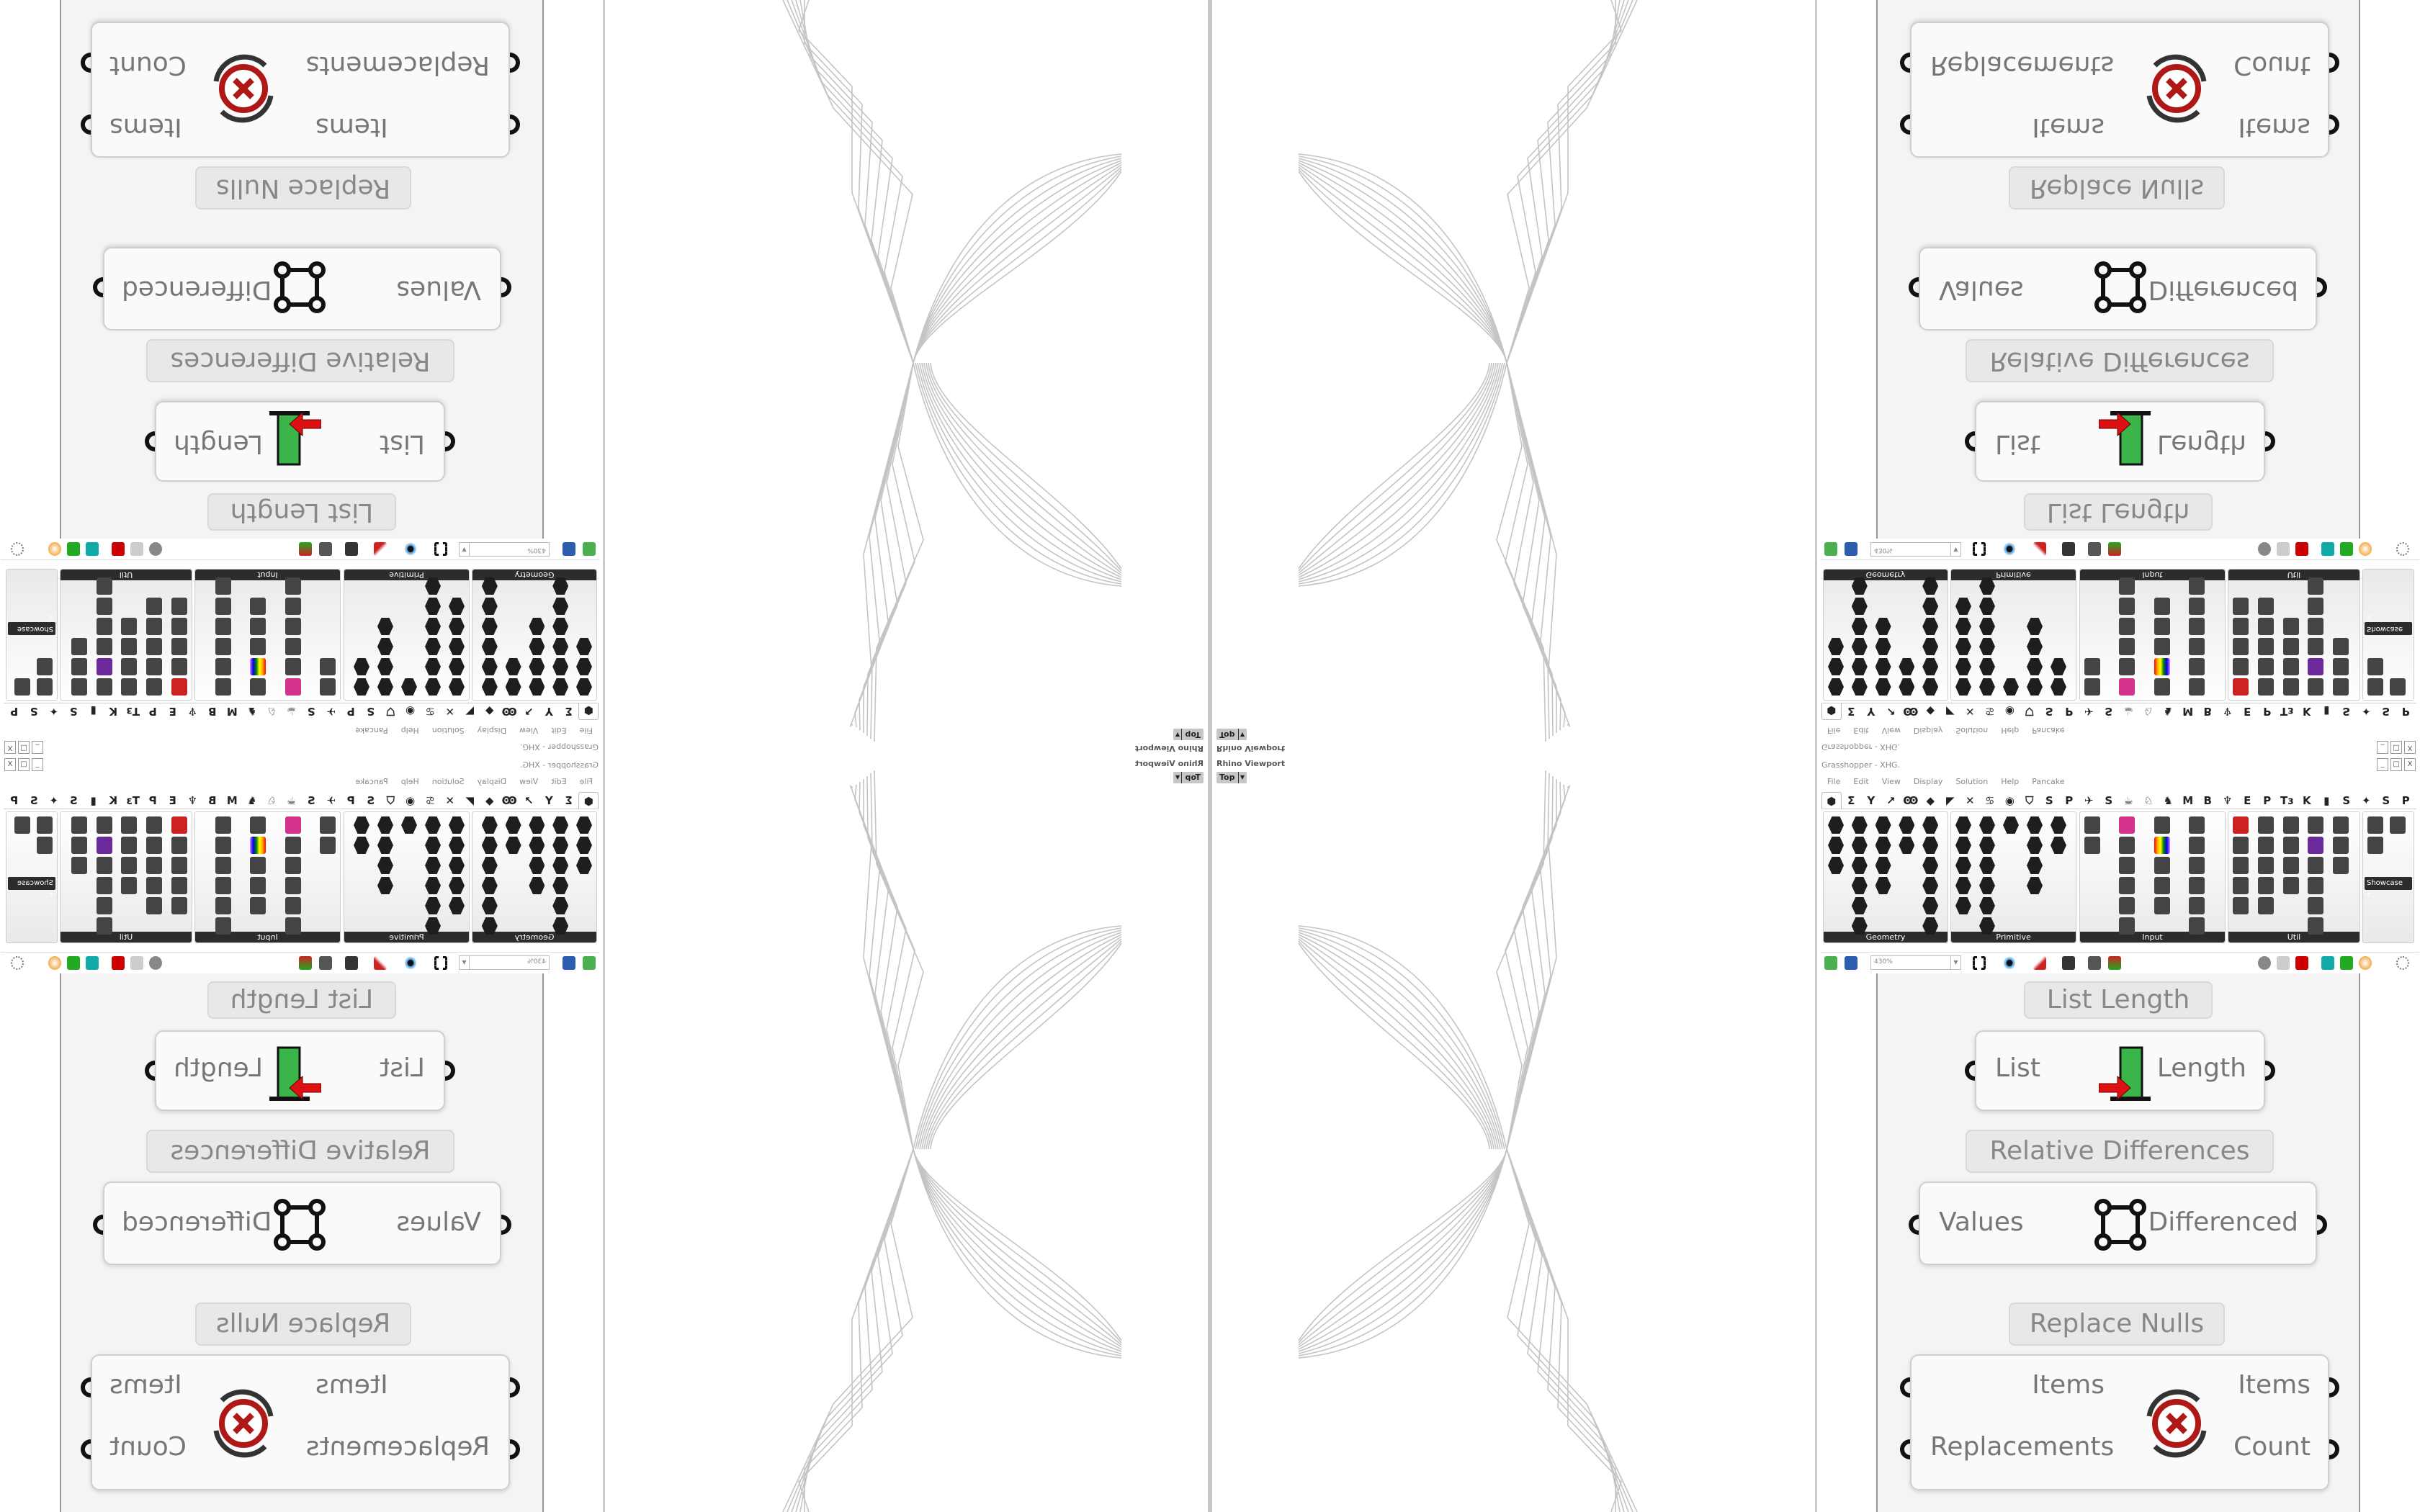  Describe the element at coordinates (2119, 1422) in the screenshot. I see `replace-nulls-component: Items Replacements Items Count` at that location.